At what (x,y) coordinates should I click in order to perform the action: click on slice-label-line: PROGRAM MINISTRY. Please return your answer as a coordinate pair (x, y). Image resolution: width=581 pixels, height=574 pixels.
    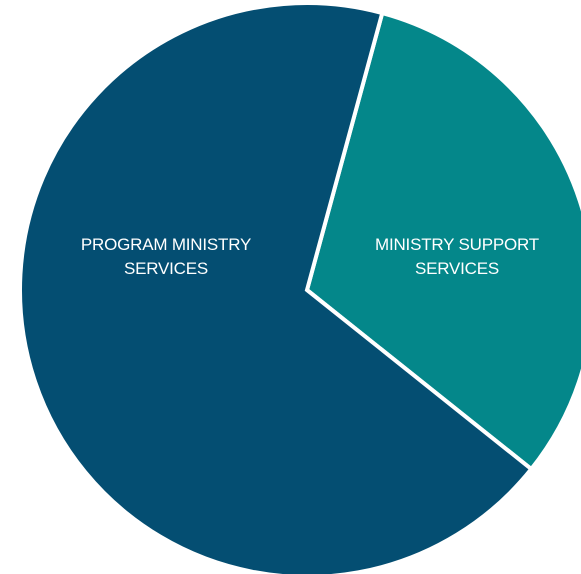
    Looking at the image, I should click on (166, 244).